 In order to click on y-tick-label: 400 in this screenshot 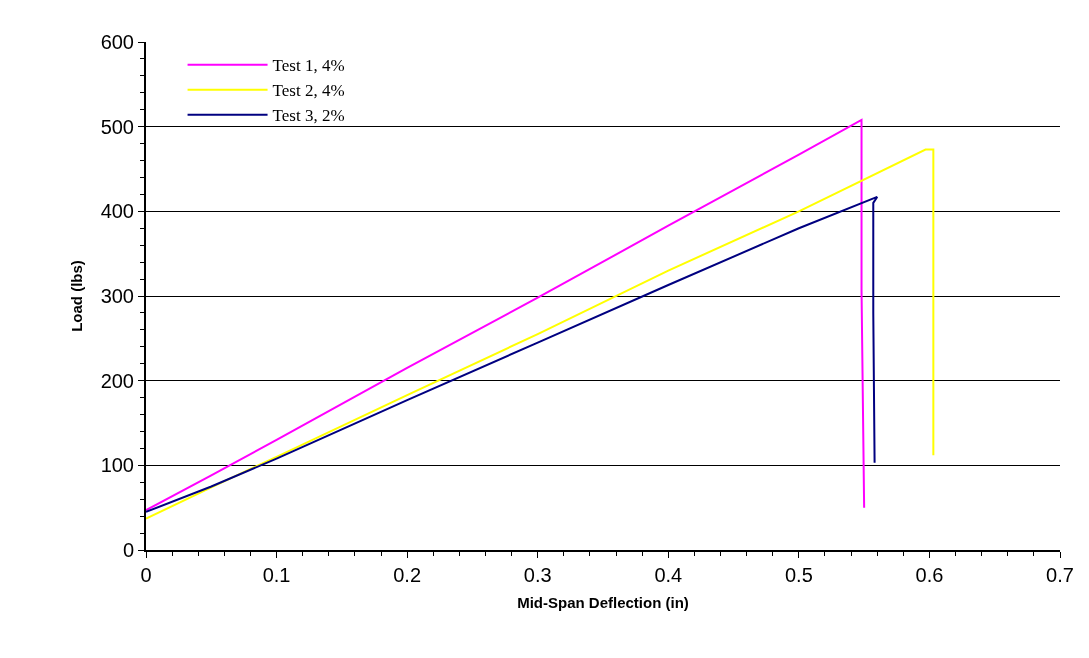, I will do `click(117, 211)`.